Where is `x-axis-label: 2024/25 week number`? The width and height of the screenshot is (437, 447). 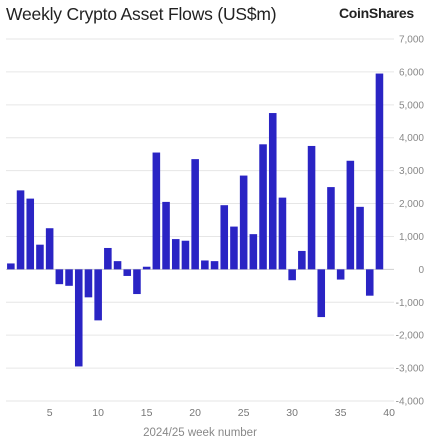
x-axis-label: 2024/25 week number is located at coordinates (200, 433).